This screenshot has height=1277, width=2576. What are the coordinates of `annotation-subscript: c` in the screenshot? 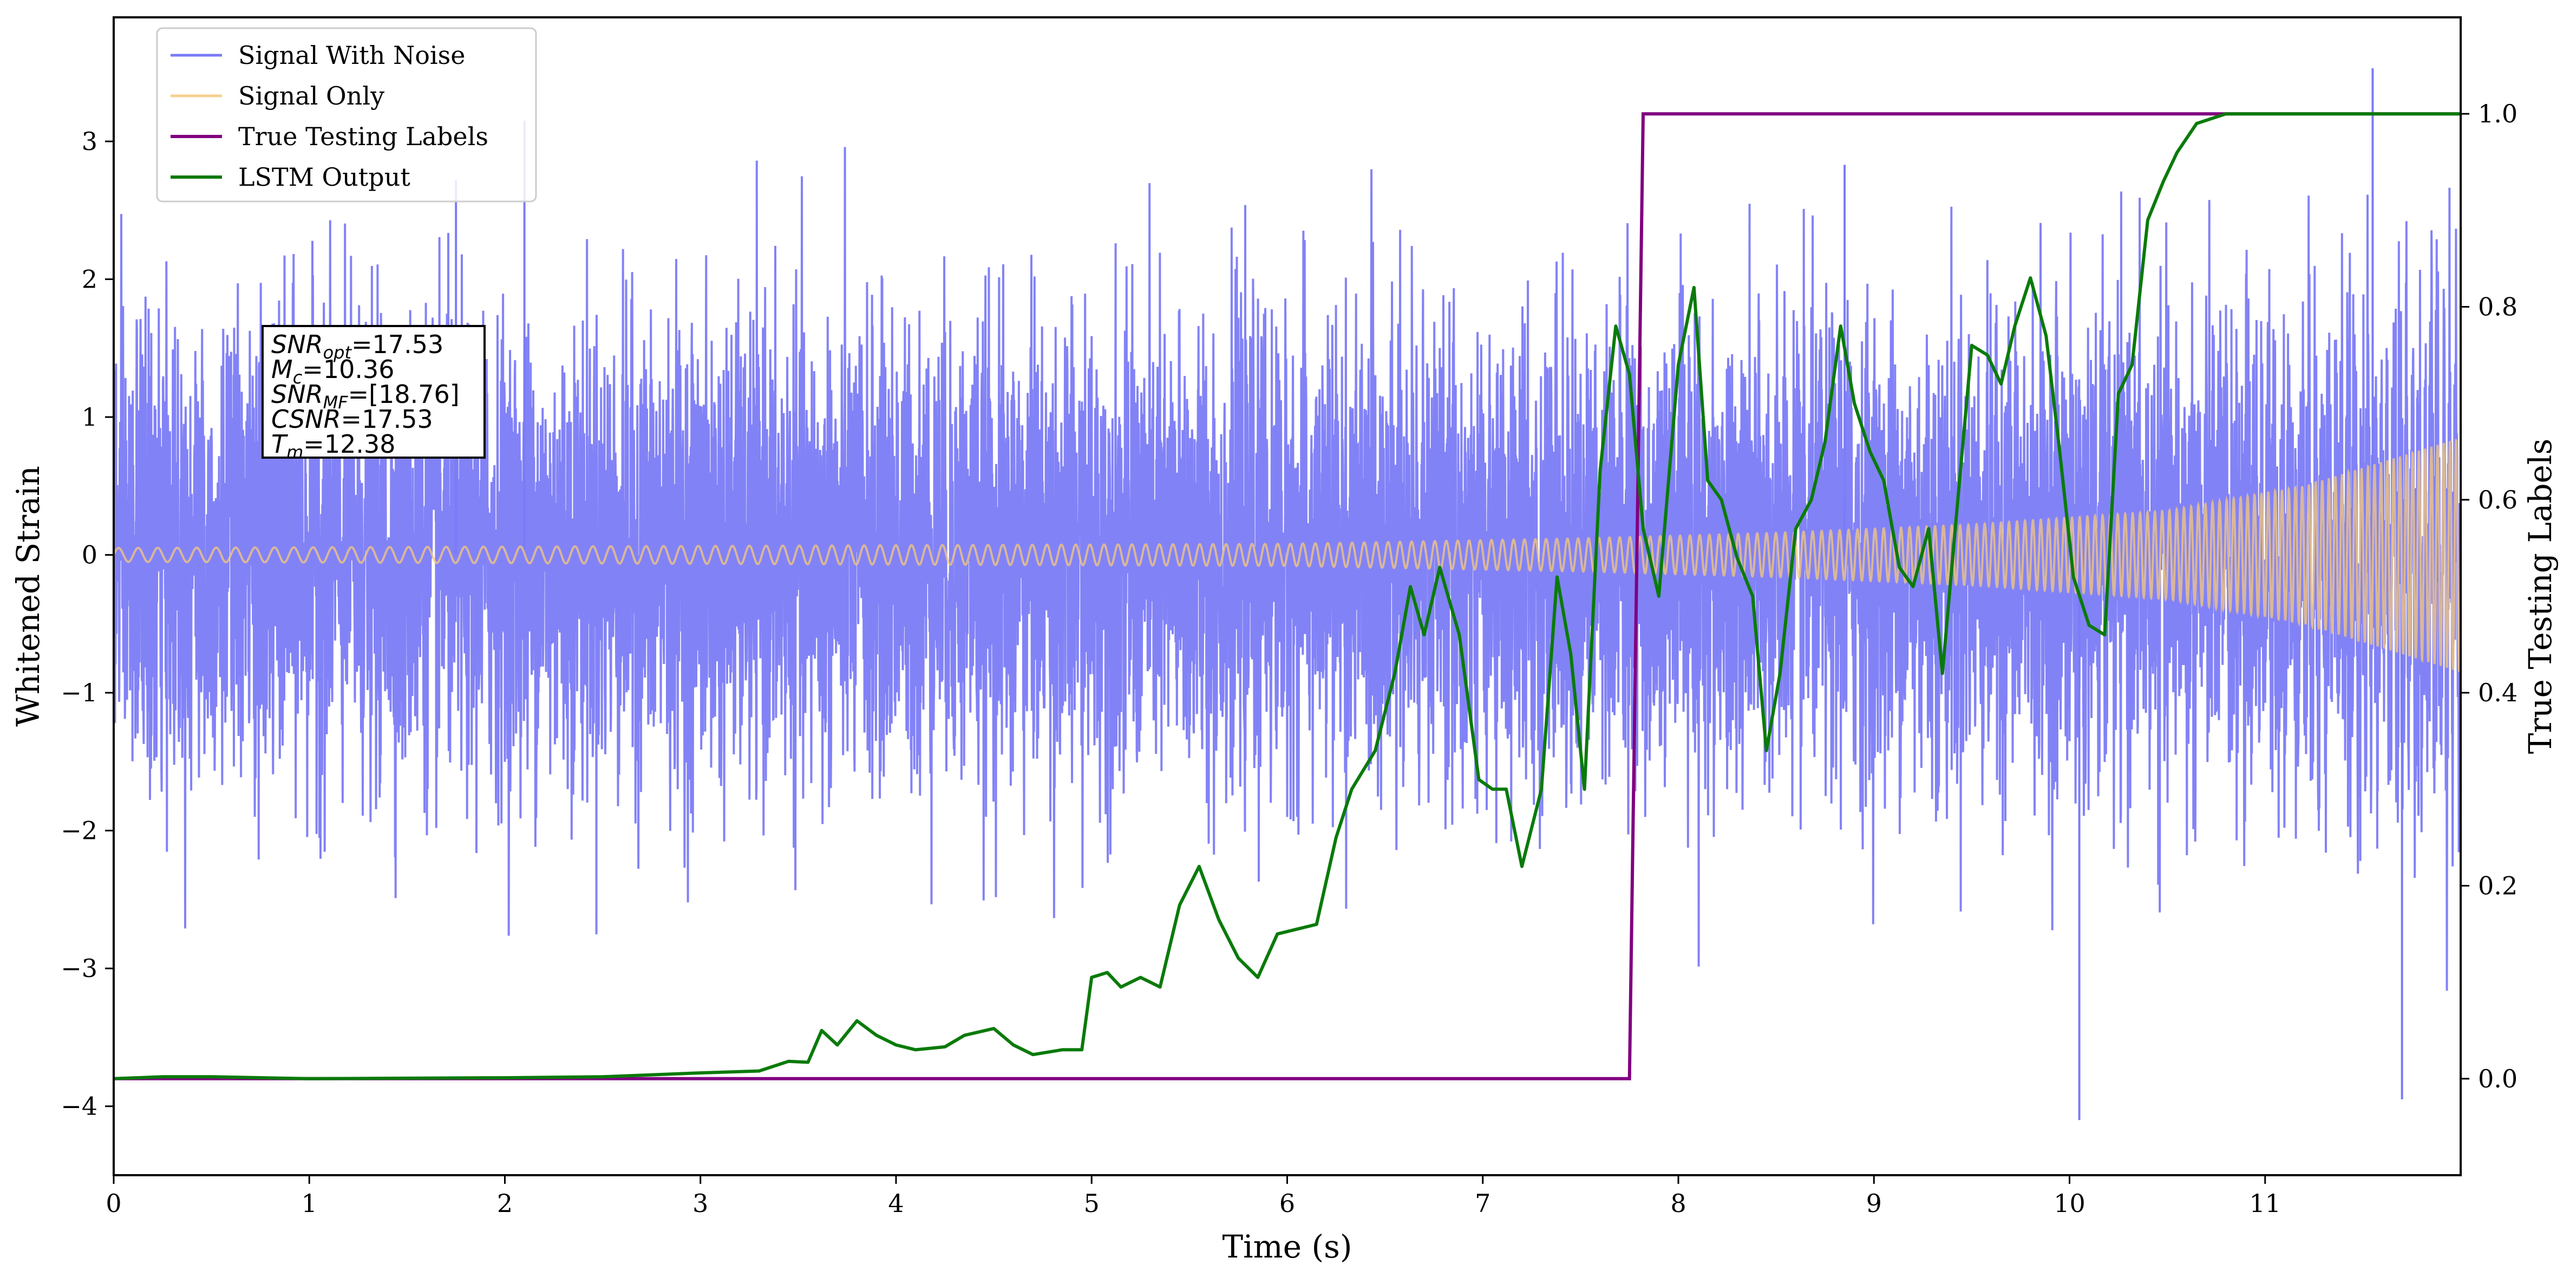 It's located at (298, 377).